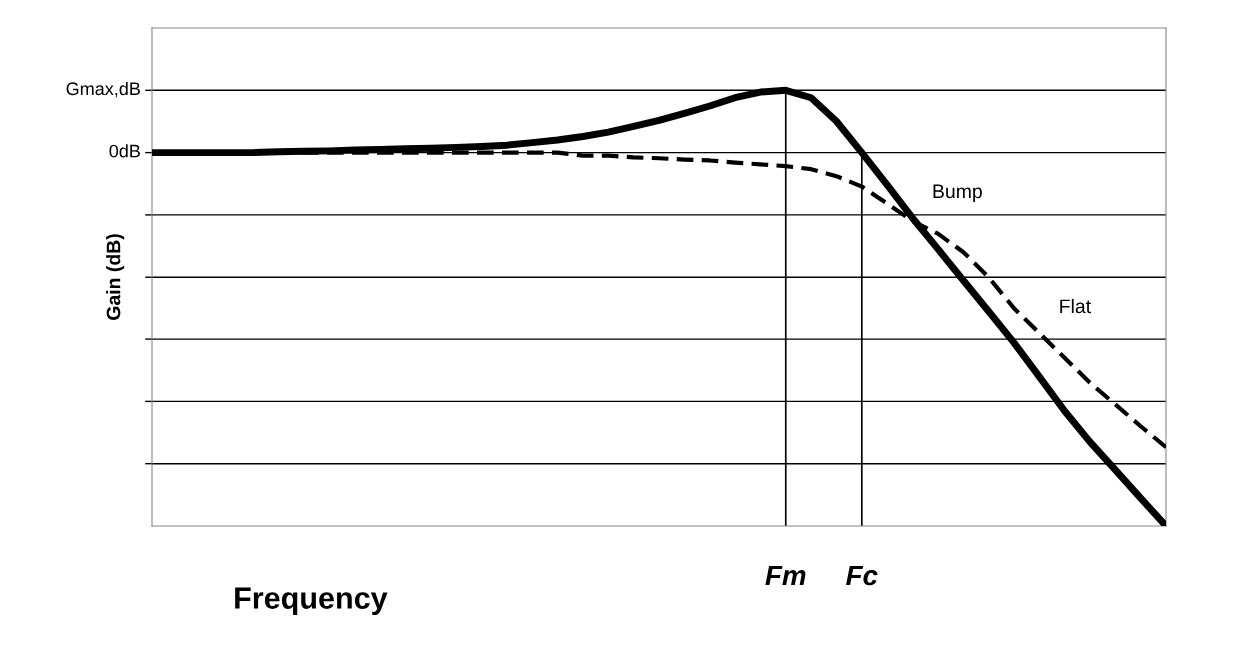  Describe the element at coordinates (103, 89) in the screenshot. I see `ref-line-label: Gmax,dB` at that location.